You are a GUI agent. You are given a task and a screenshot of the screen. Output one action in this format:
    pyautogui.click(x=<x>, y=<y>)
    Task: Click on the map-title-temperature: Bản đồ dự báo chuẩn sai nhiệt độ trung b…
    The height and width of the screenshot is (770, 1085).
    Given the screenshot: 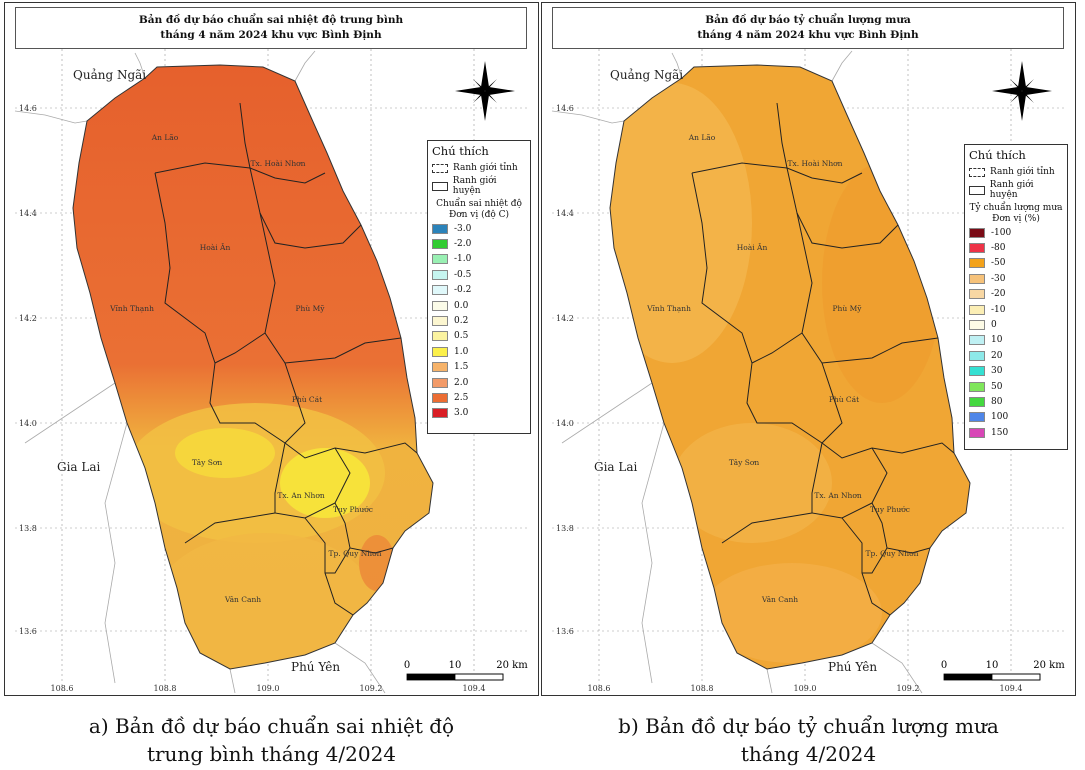 What is the action you would take?
    pyautogui.click(x=271, y=28)
    